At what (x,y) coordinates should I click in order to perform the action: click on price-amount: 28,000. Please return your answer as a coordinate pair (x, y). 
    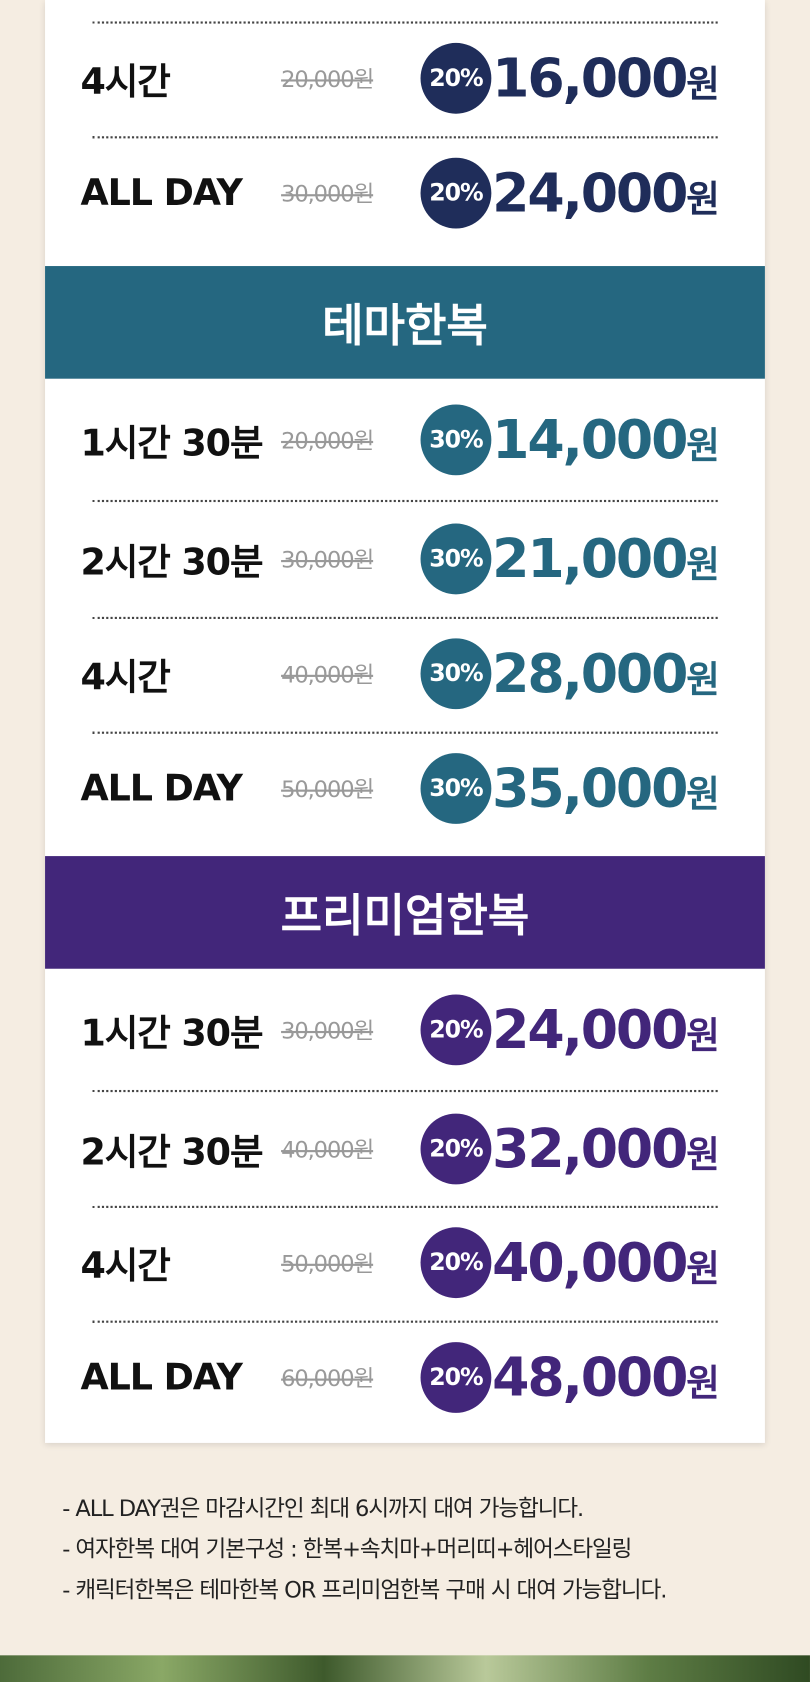
    Looking at the image, I should click on (590, 673).